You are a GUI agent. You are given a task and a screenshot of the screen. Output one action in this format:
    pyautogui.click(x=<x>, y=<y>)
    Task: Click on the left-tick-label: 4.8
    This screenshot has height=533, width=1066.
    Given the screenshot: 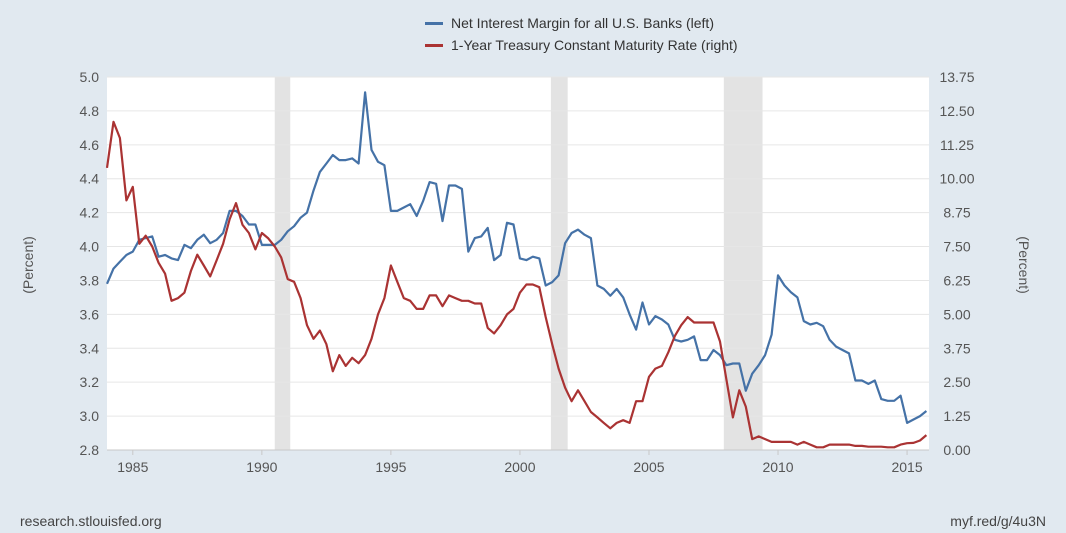 What is the action you would take?
    pyautogui.click(x=90, y=111)
    